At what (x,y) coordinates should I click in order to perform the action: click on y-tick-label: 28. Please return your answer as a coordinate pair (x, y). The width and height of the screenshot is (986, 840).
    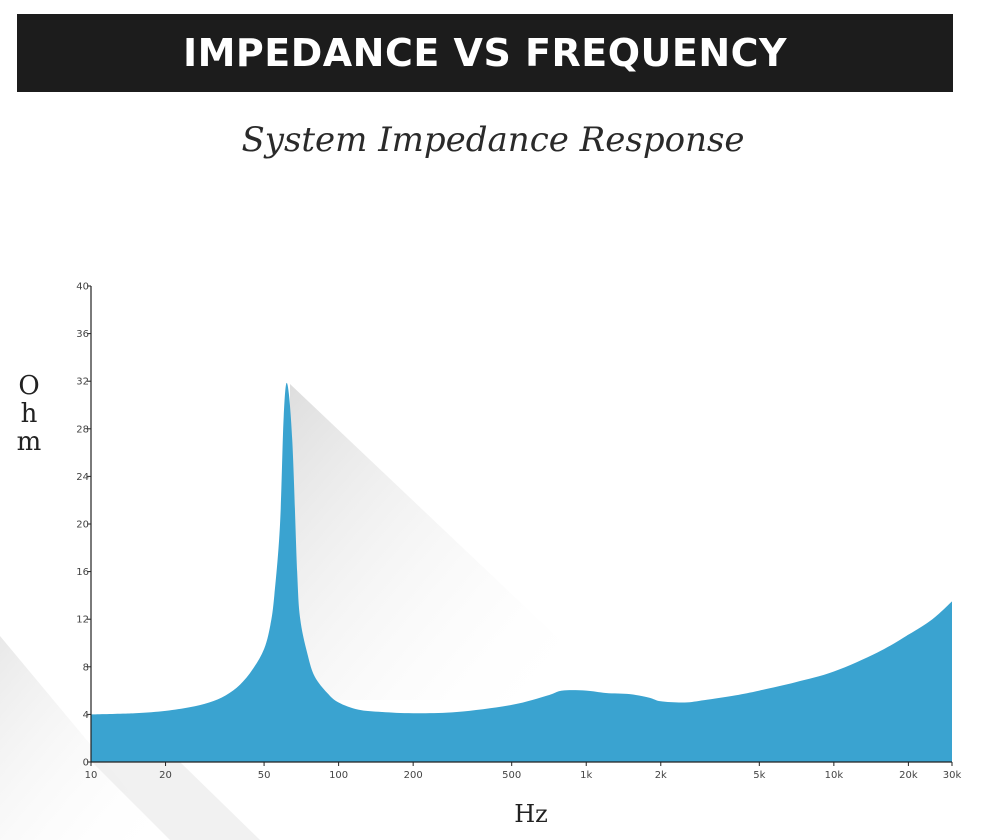
    Looking at the image, I should click on (82, 429).